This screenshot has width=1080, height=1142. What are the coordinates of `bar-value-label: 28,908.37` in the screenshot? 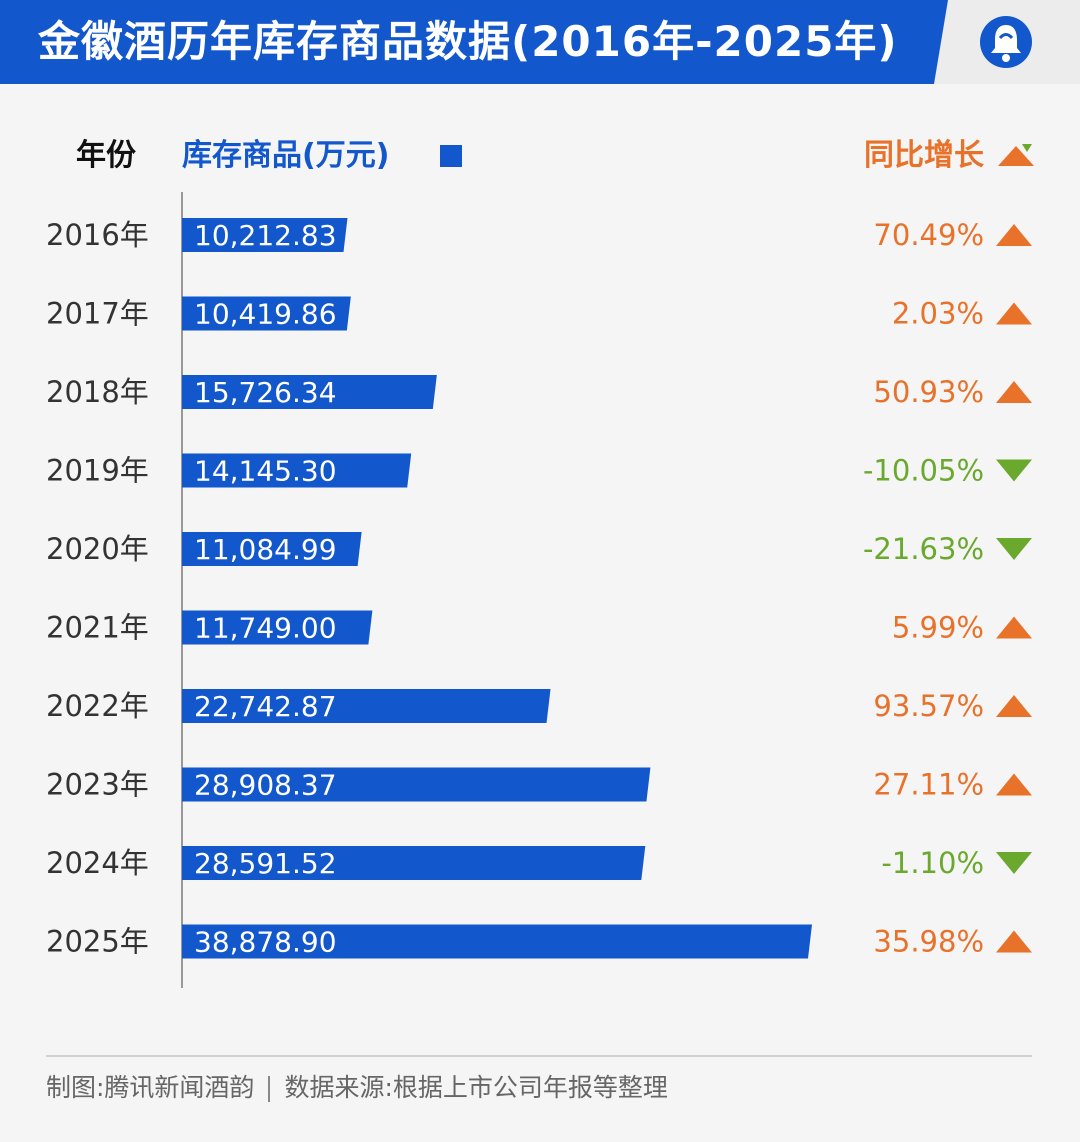 It's located at (265, 785).